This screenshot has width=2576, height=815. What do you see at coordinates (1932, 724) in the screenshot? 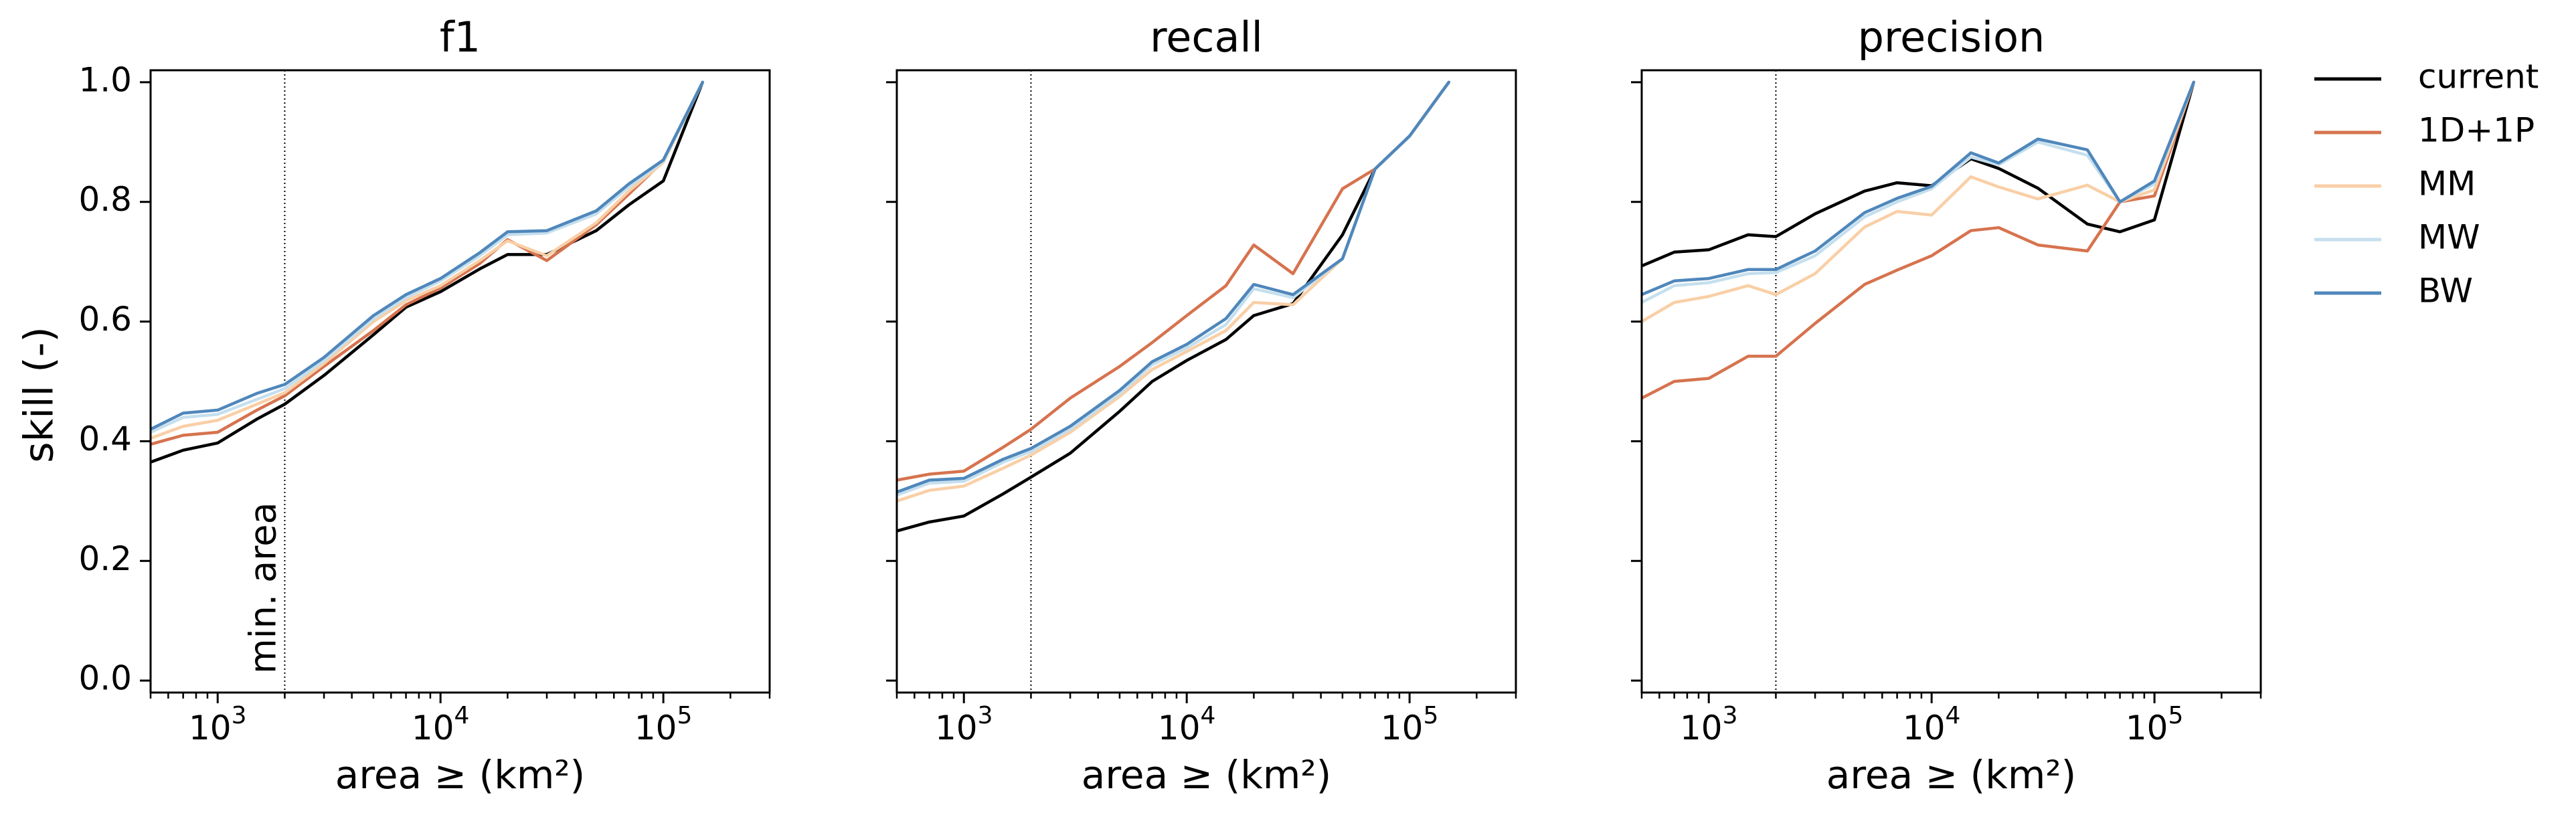
I see `x-tick-label: 10⁴` at bounding box center [1932, 724].